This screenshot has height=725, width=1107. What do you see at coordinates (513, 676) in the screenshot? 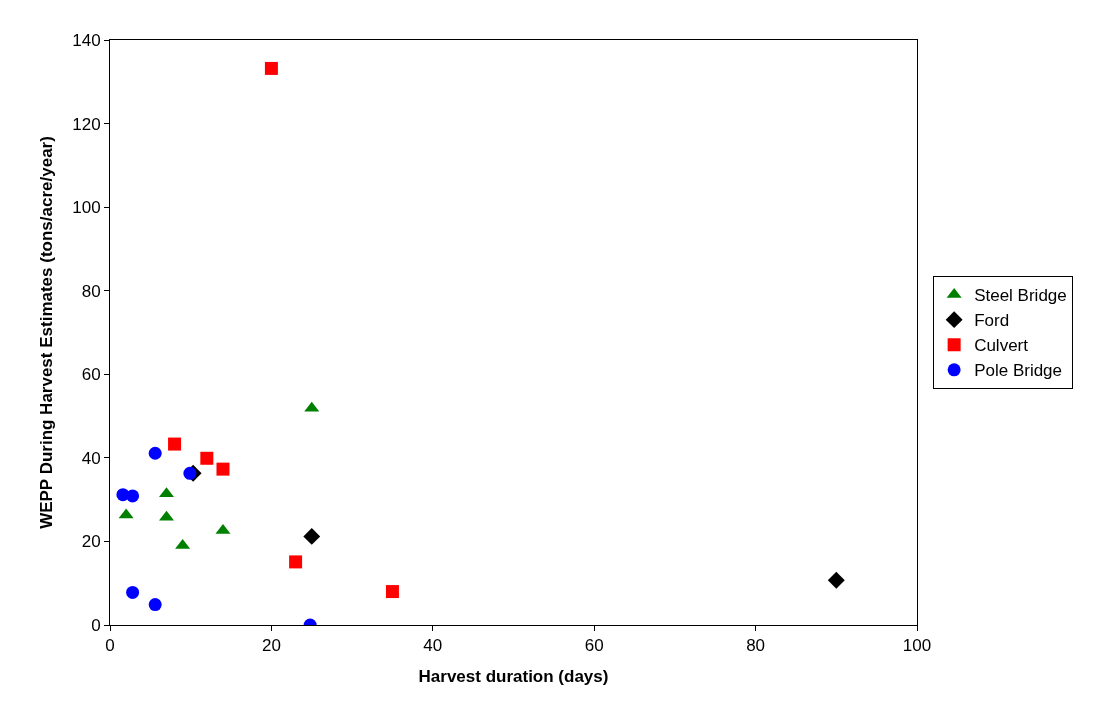
I see `x-axis-title: Harvest duration (days)` at bounding box center [513, 676].